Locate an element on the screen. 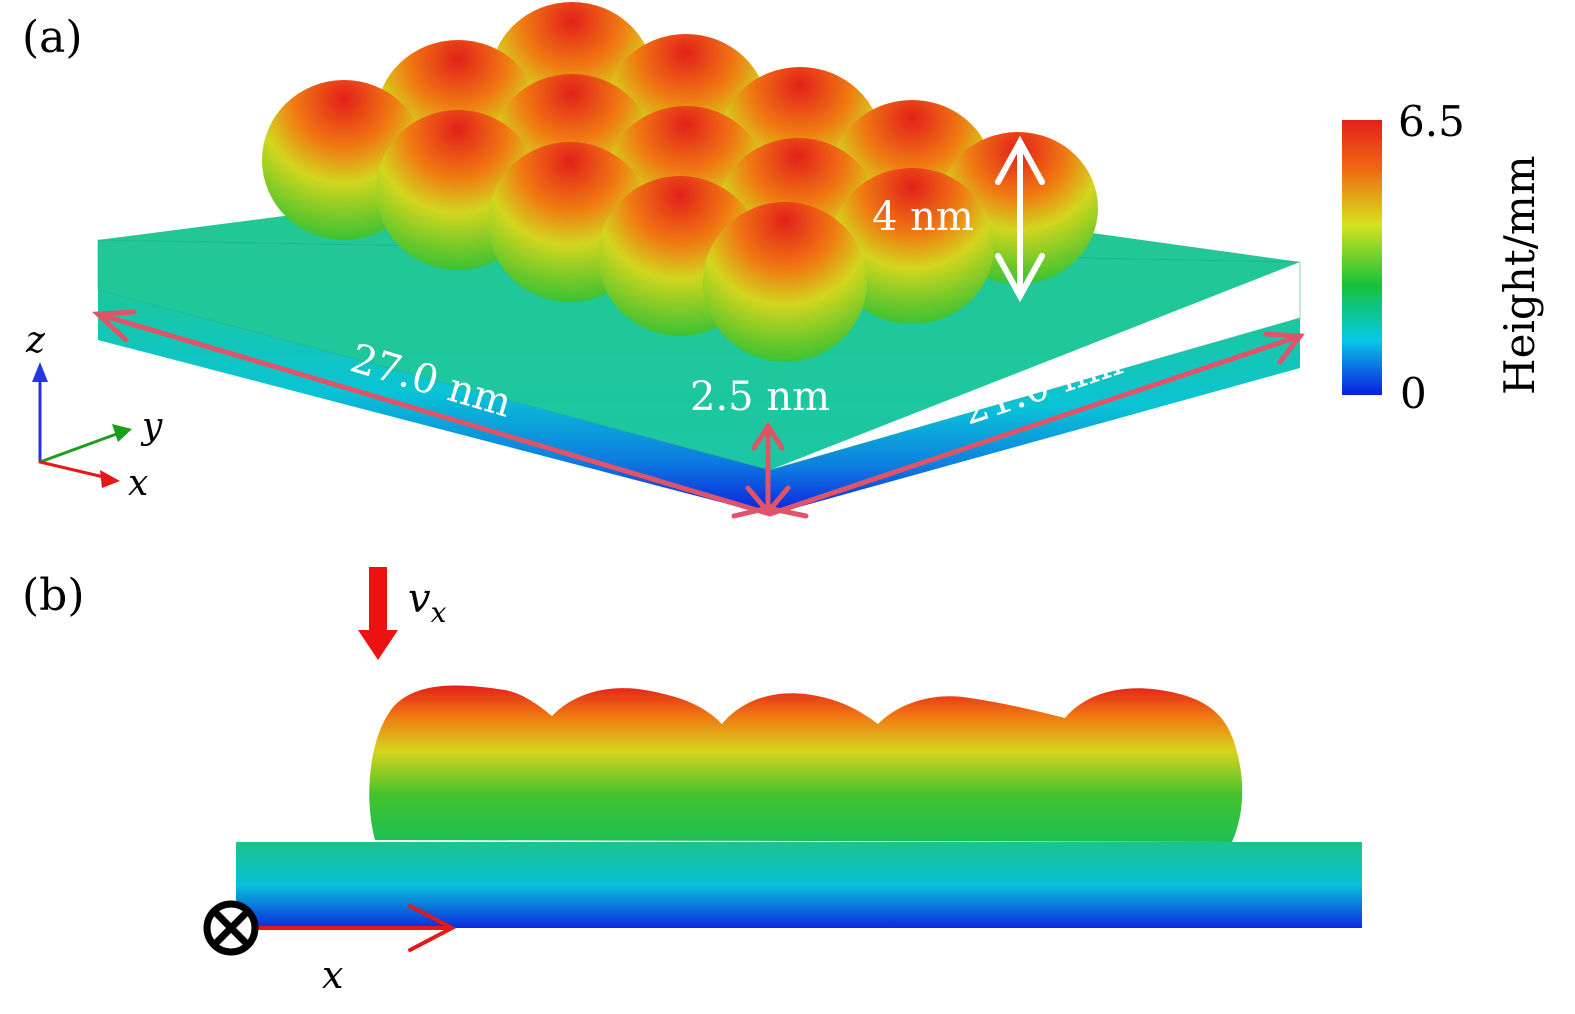 This screenshot has width=1575, height=1014. velocity-label: vx is located at coordinates (427, 602).